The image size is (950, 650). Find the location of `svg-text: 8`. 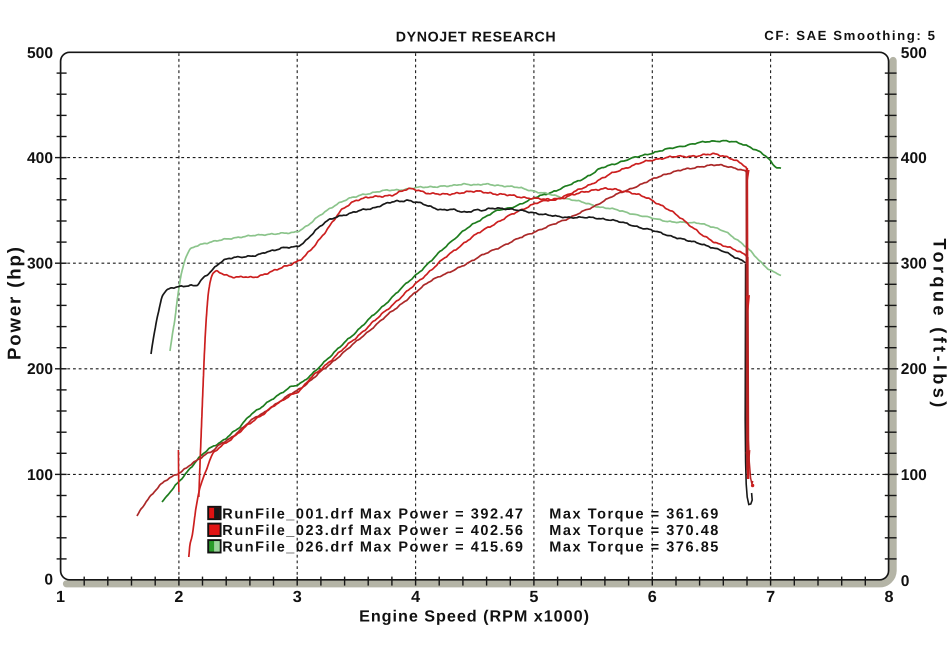

svg-text: 8 is located at coordinates (888, 597).